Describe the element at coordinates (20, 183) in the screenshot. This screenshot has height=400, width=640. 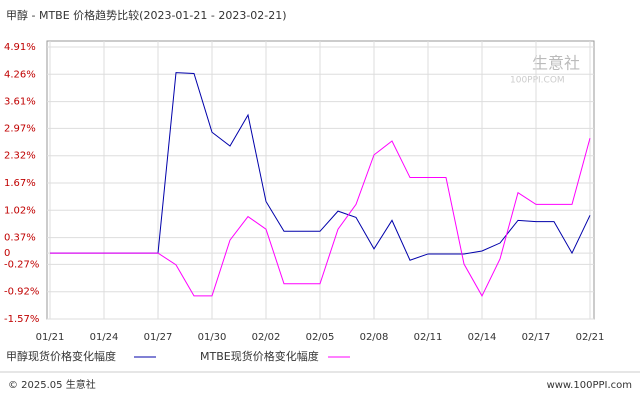
I see `y-tick-label: 1.67%` at that location.